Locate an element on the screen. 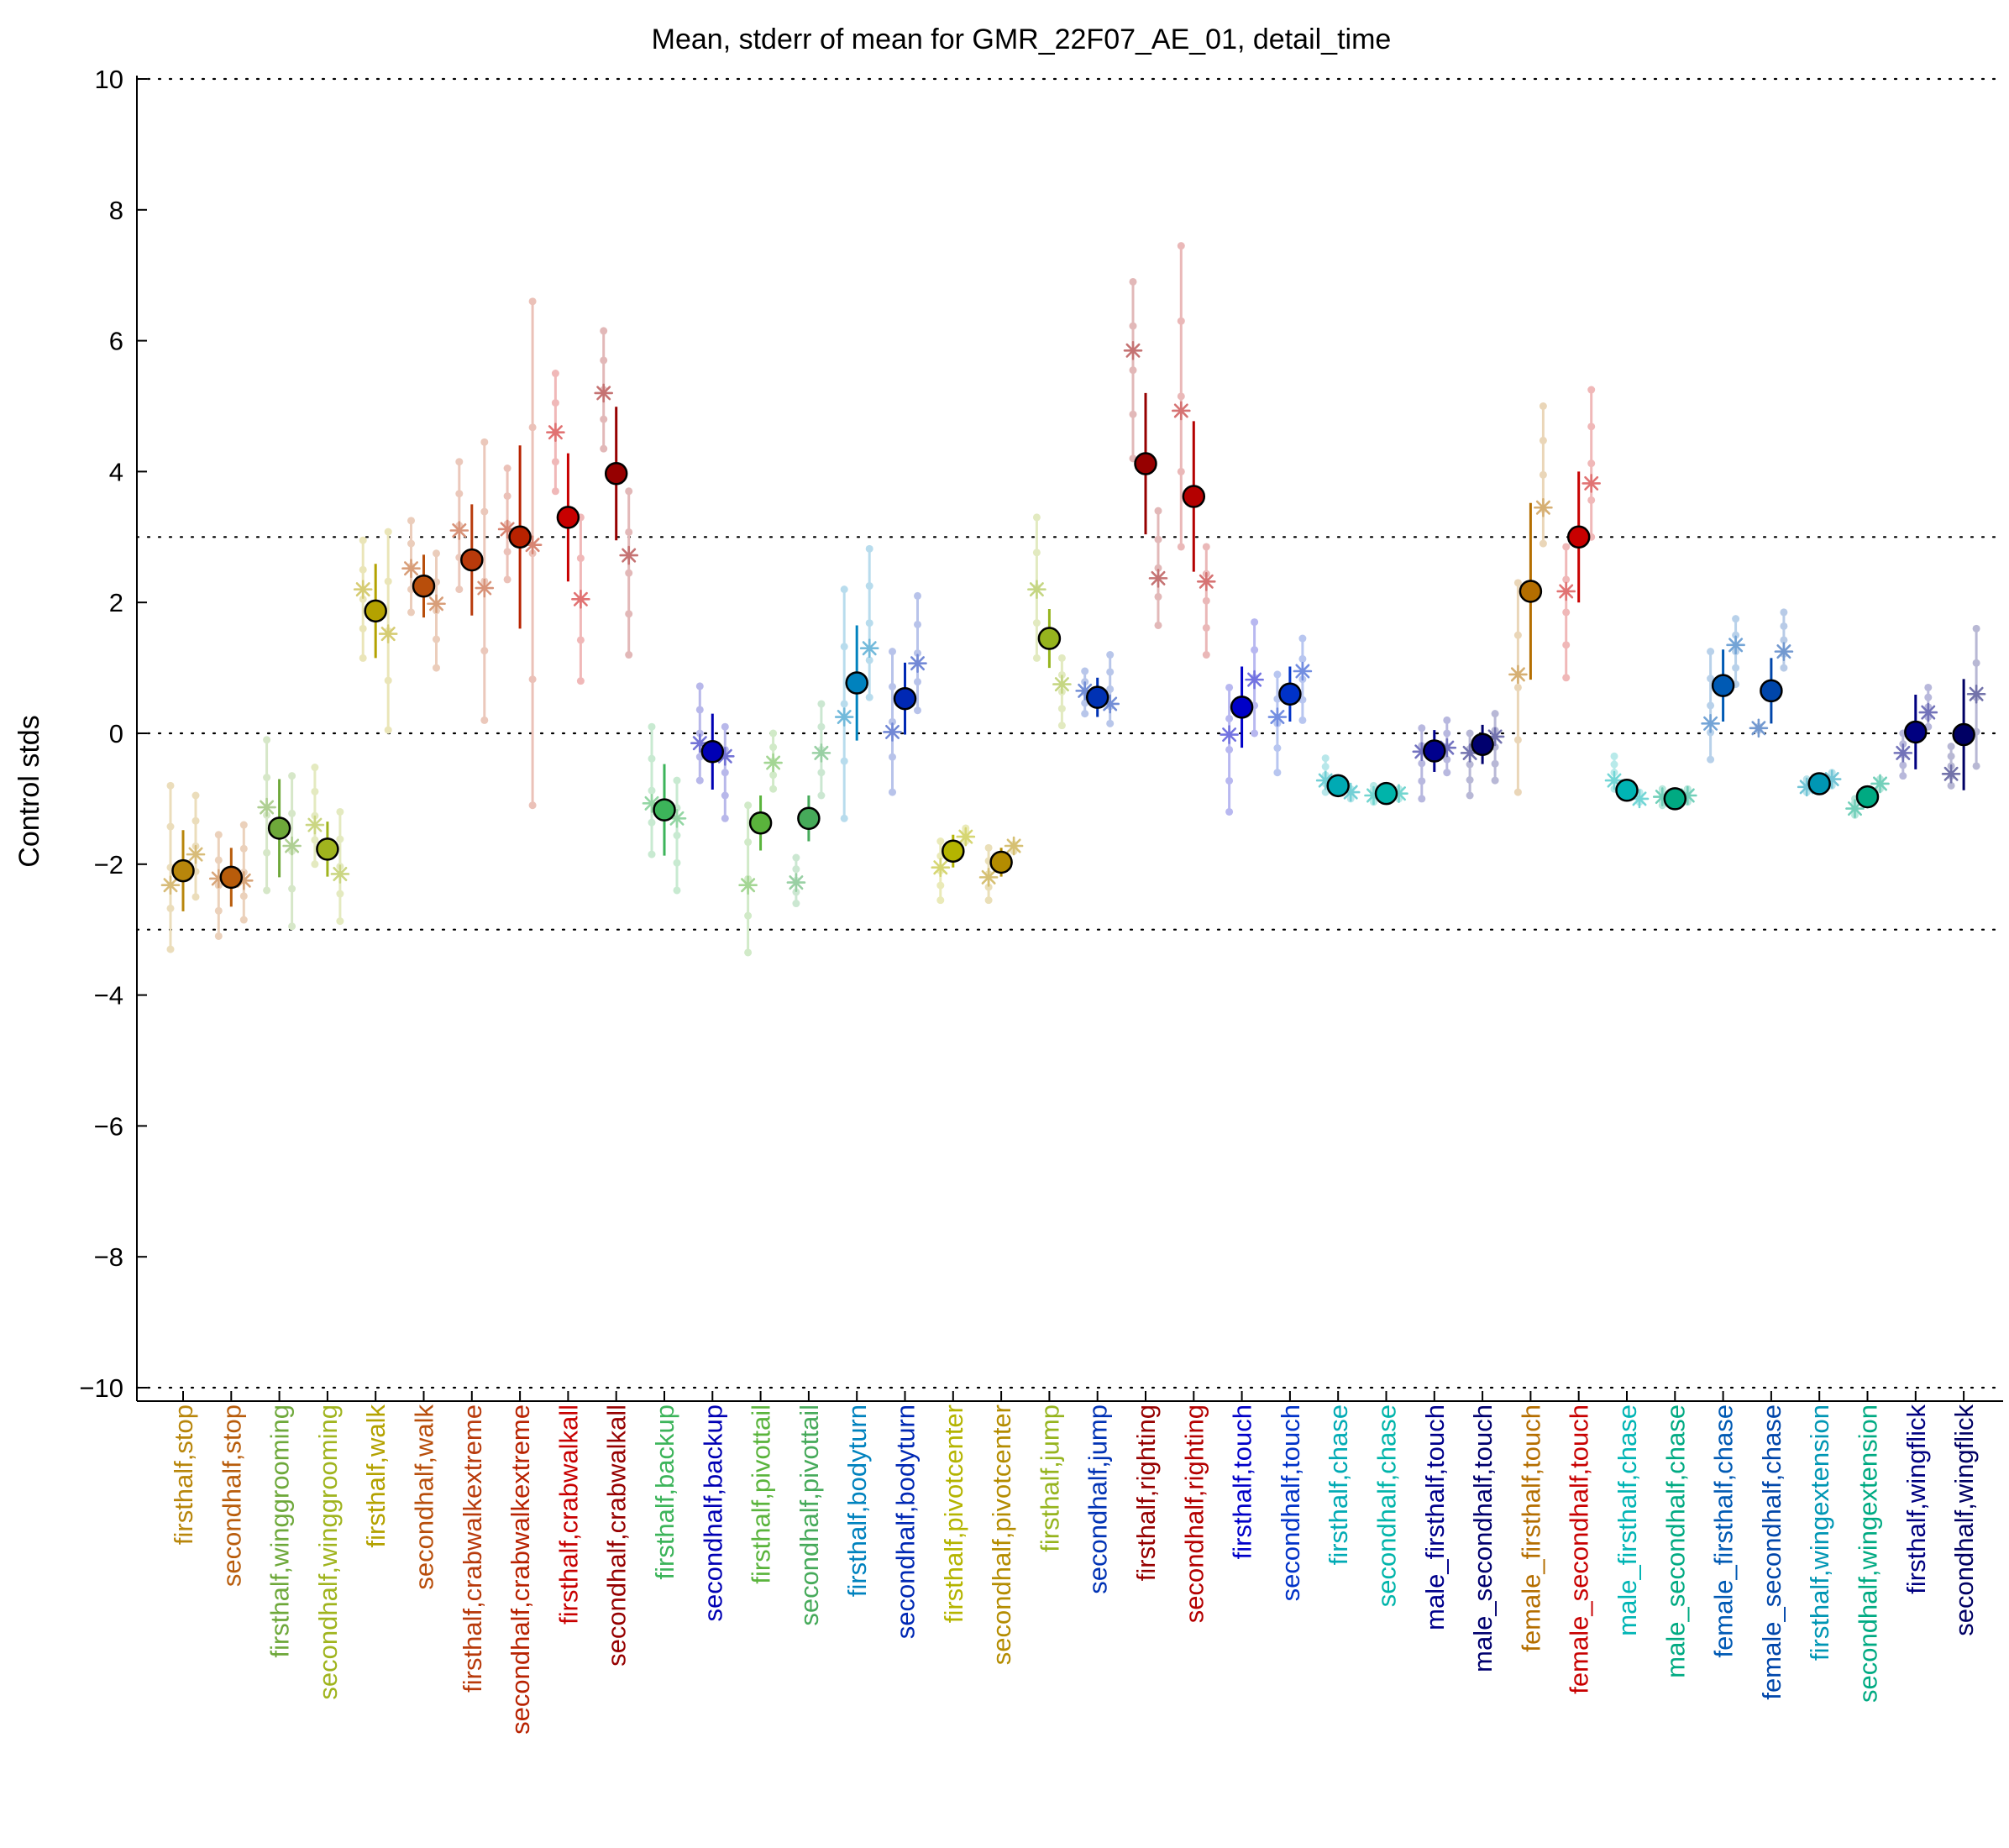 This screenshot has width=2009, height=1848. x-tick-label: firsthalf,crabwalkall is located at coordinates (568, 1514).